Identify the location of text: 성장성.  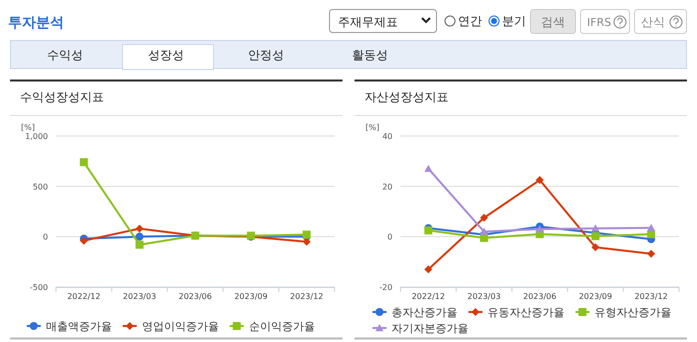
(166, 55).